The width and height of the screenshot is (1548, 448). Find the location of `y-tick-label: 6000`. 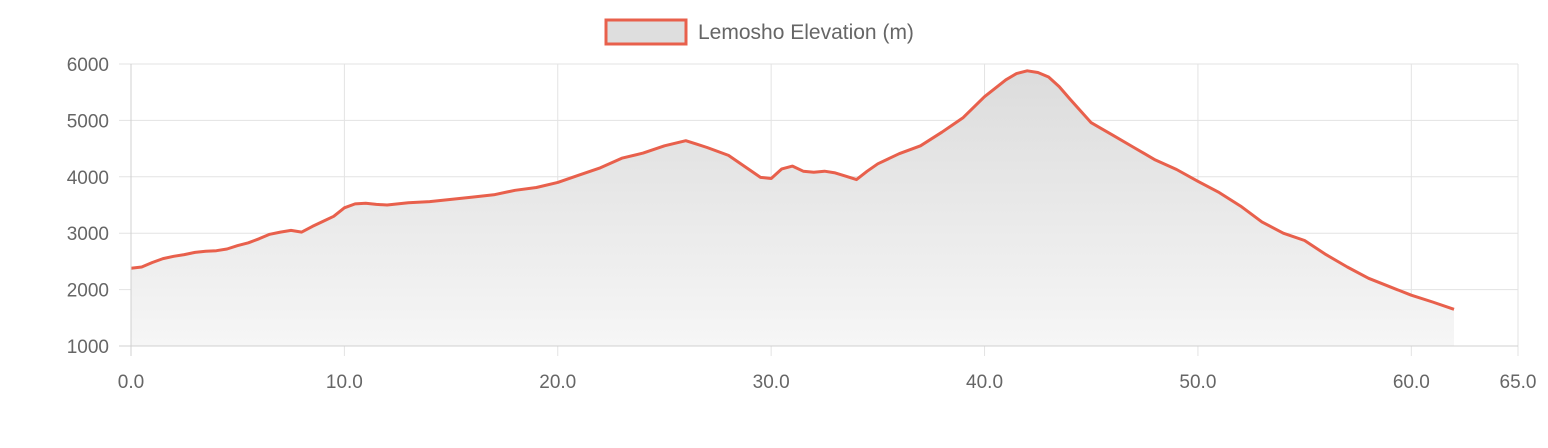

y-tick-label: 6000 is located at coordinates (88, 65).